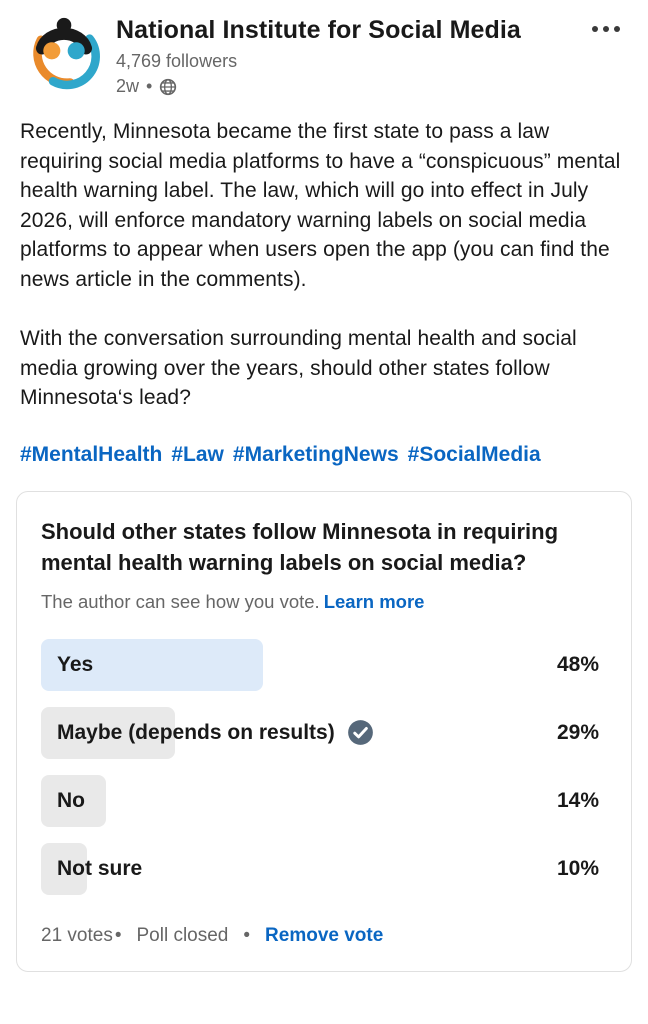  I want to click on hashtag-mentalhealth: #MentalHealth, so click(91, 454).